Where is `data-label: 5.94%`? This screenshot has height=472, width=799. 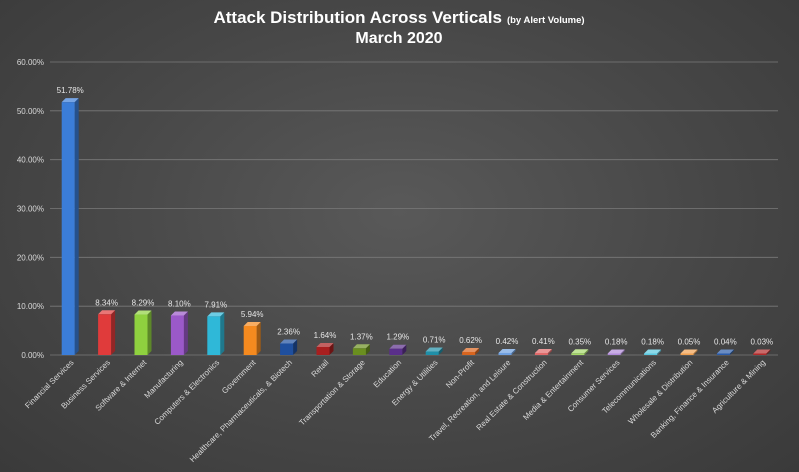 data-label: 5.94% is located at coordinates (252, 314).